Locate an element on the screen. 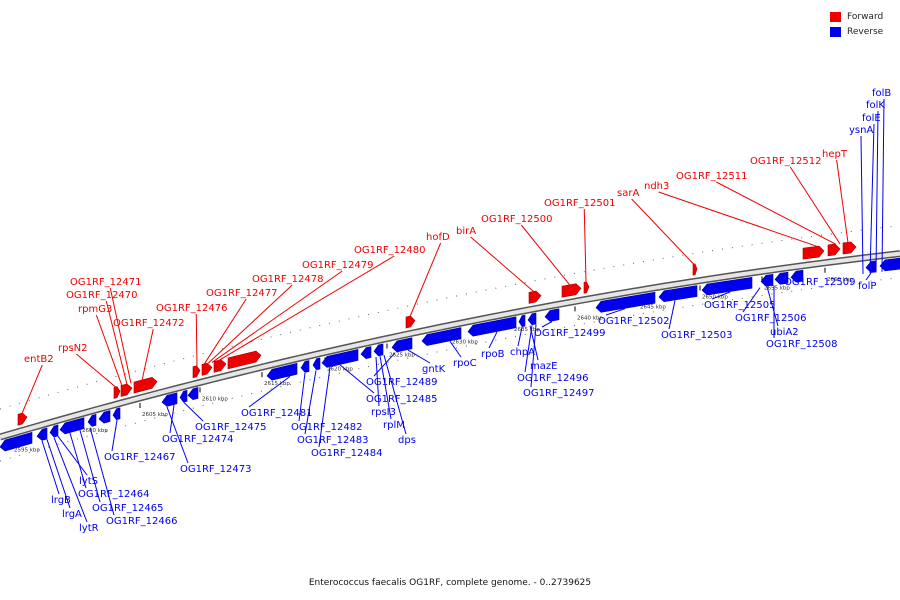 The height and width of the screenshot is (600, 900). gene-label: folE is located at coordinates (871, 118).